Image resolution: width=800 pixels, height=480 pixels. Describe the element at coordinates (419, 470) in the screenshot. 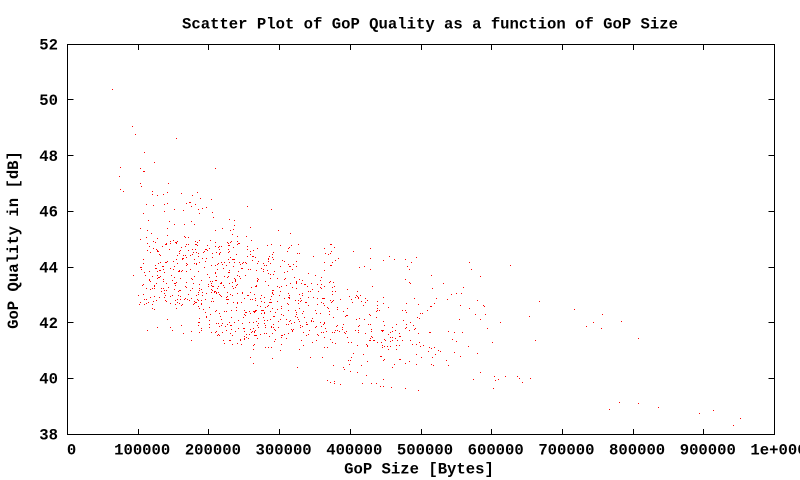

I see `svg-text: GoP Size [Bytes]` at that location.